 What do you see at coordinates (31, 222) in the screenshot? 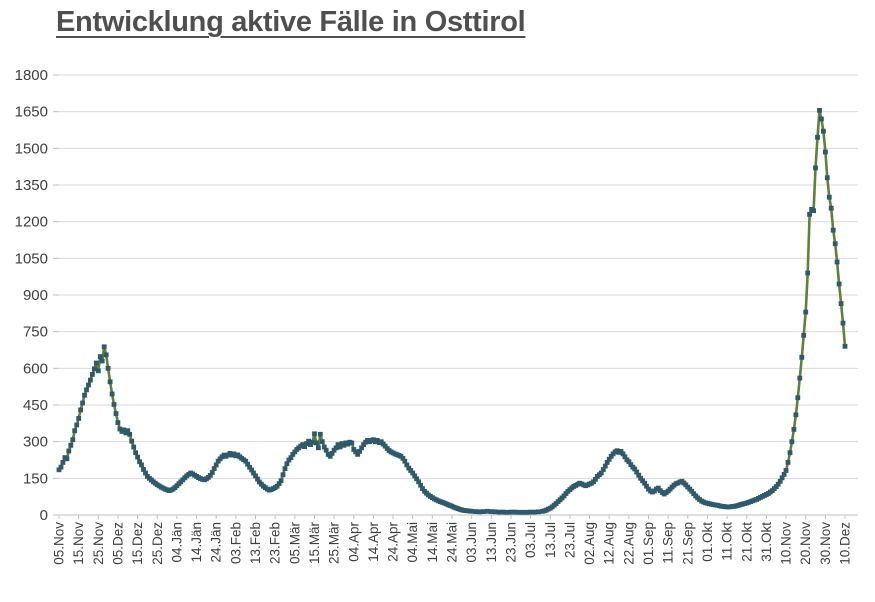
I see `y-axis-tick-label: 1200` at bounding box center [31, 222].